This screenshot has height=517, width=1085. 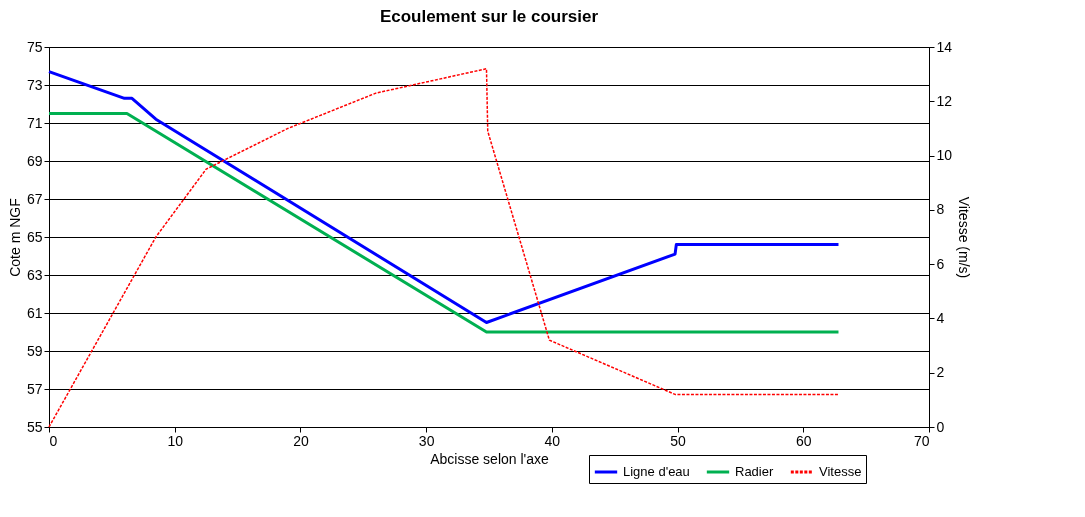 I want to click on y-tick-label: 75, so click(x=34, y=46).